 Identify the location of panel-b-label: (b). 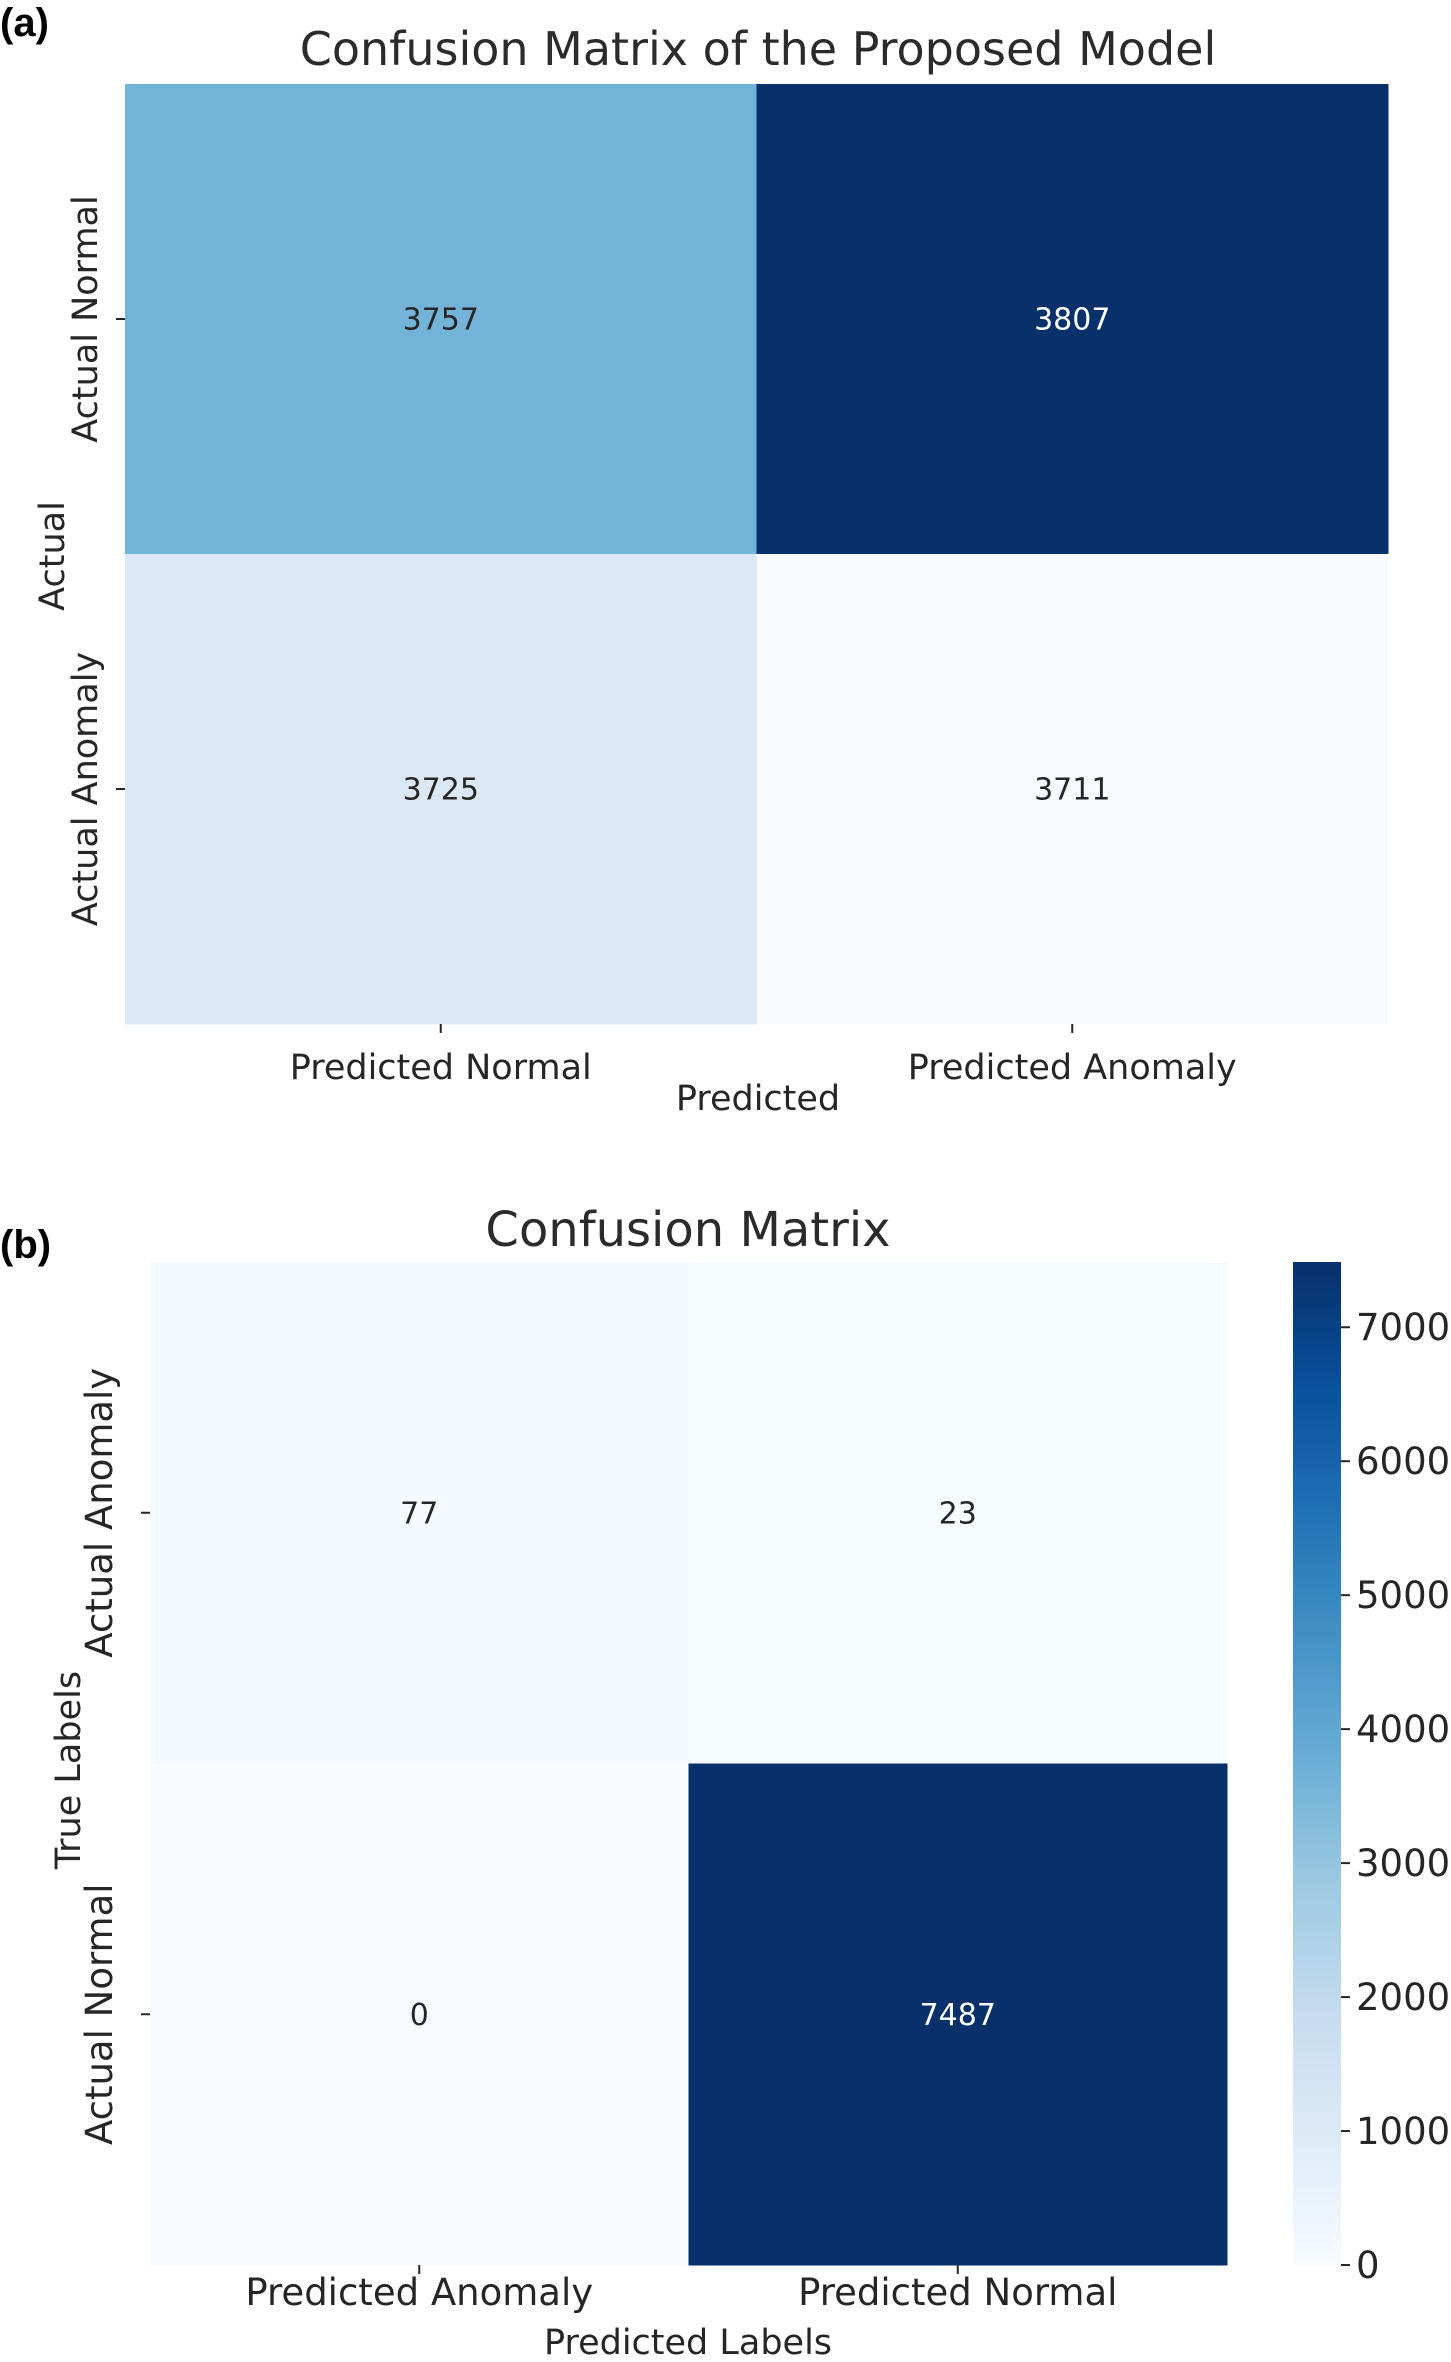
(25, 1245).